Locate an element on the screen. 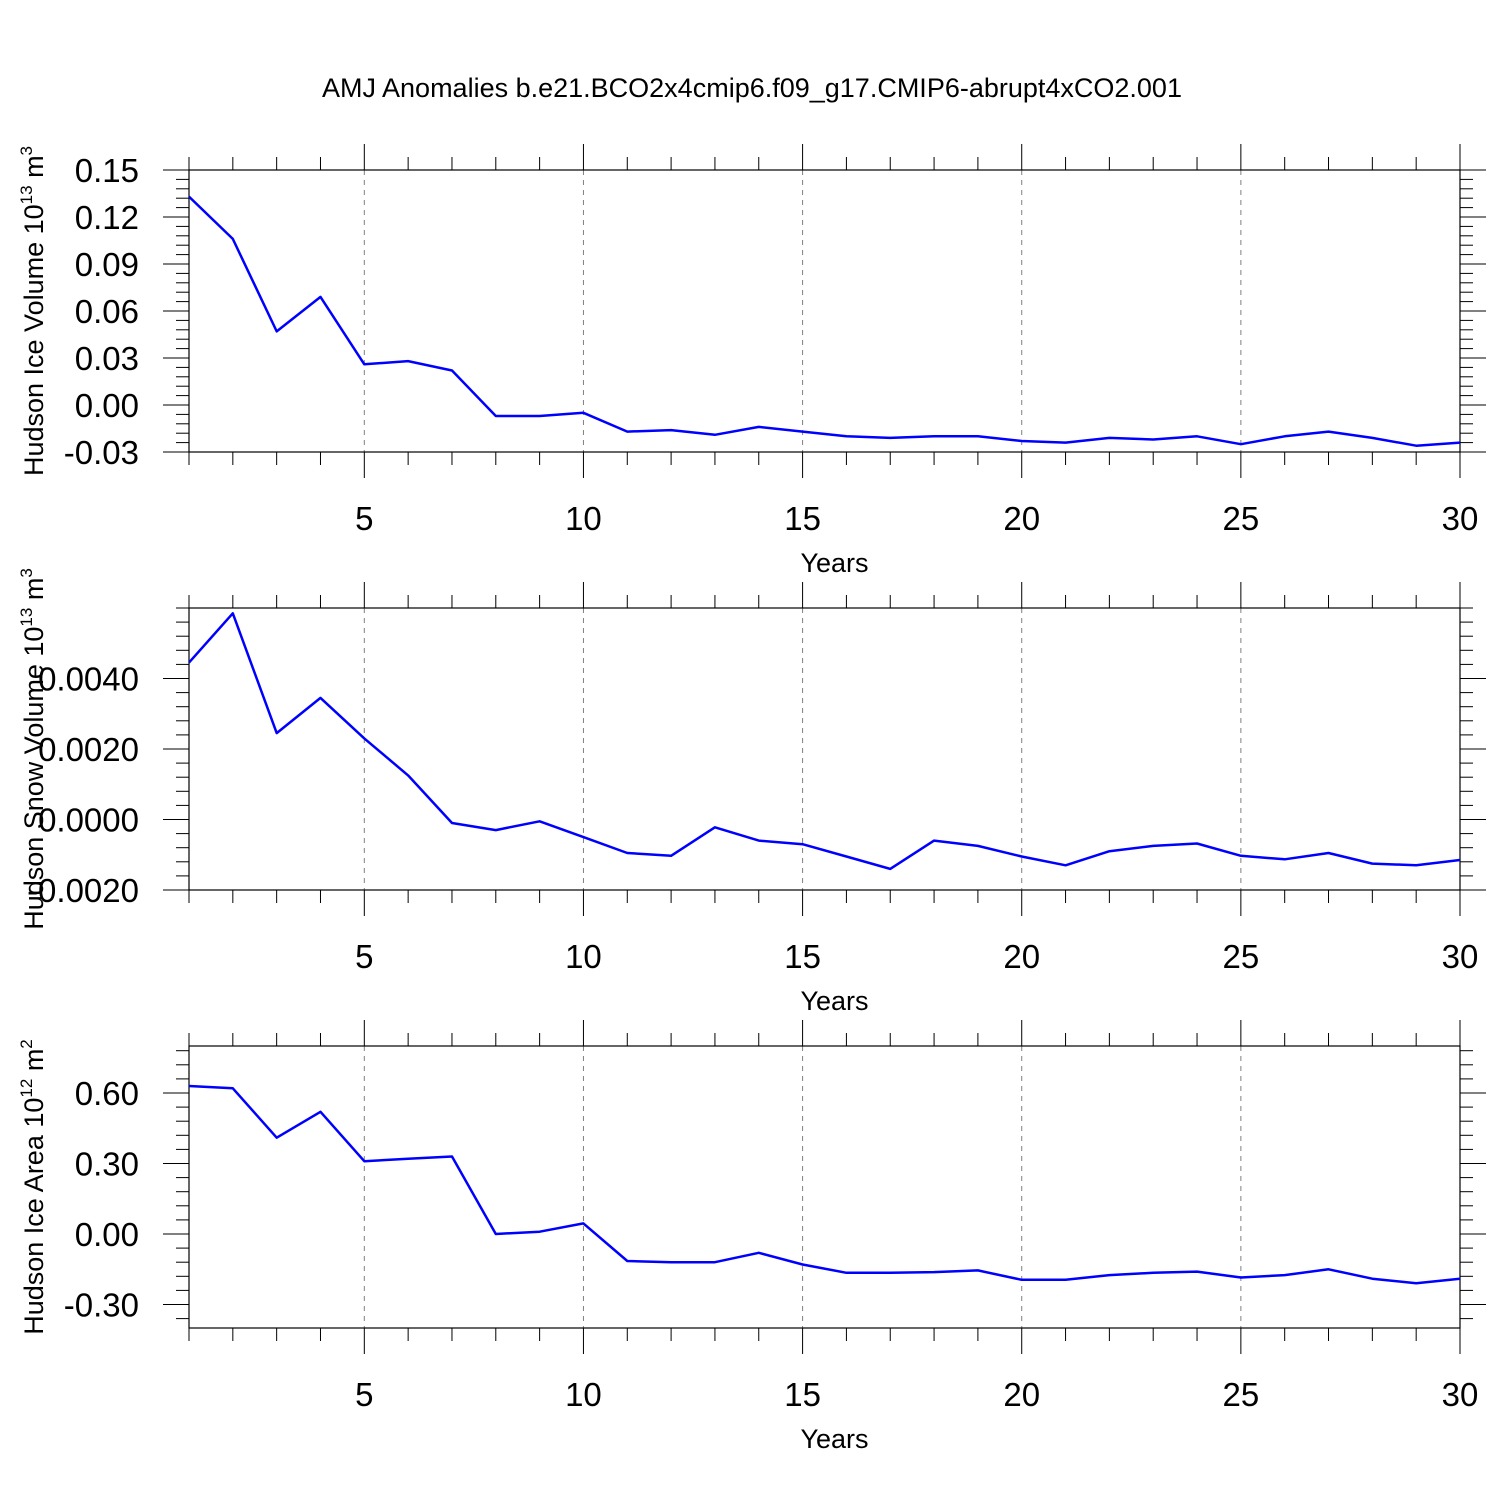 This screenshot has width=1500, height=1500. y-tick-label: 0.0000 is located at coordinates (88, 820).